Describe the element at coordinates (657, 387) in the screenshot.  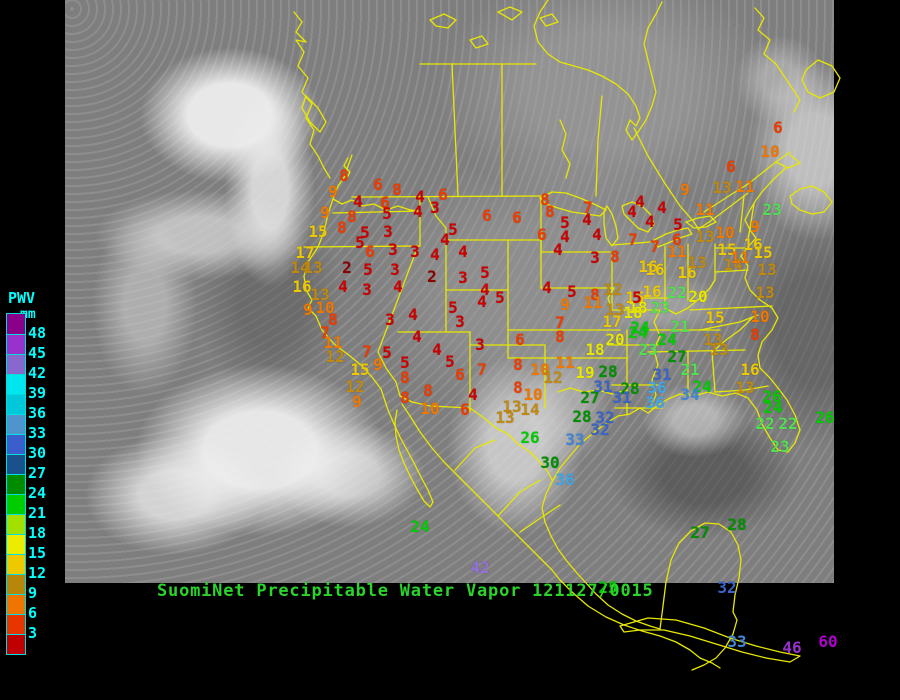
I see `station-value: 36` at that location.